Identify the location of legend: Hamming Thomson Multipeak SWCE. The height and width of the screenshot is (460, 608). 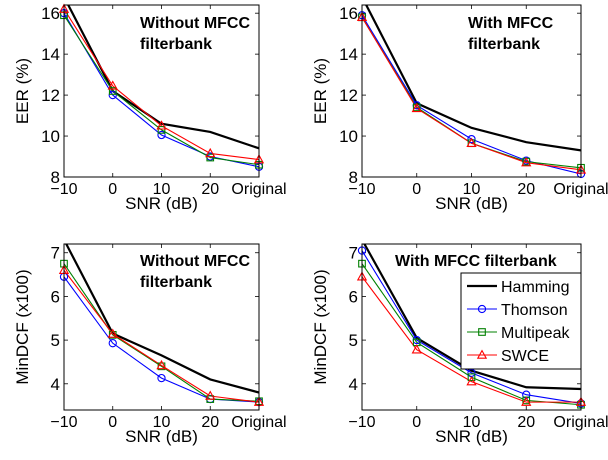
(521, 321).